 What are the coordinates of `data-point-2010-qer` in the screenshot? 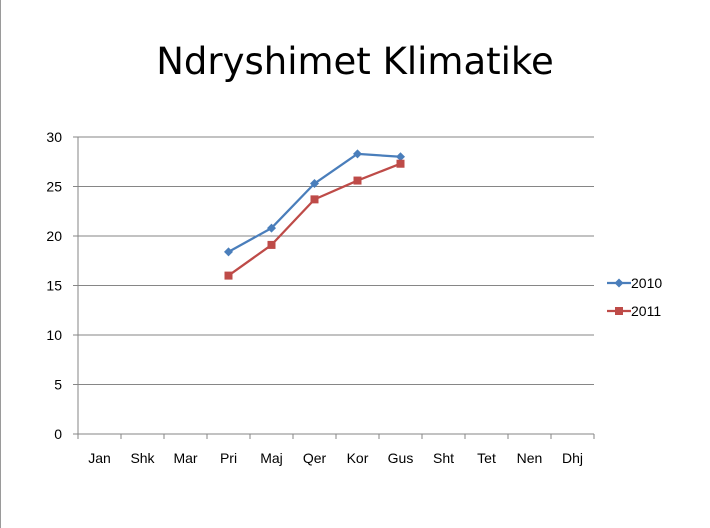 It's located at (314, 184).